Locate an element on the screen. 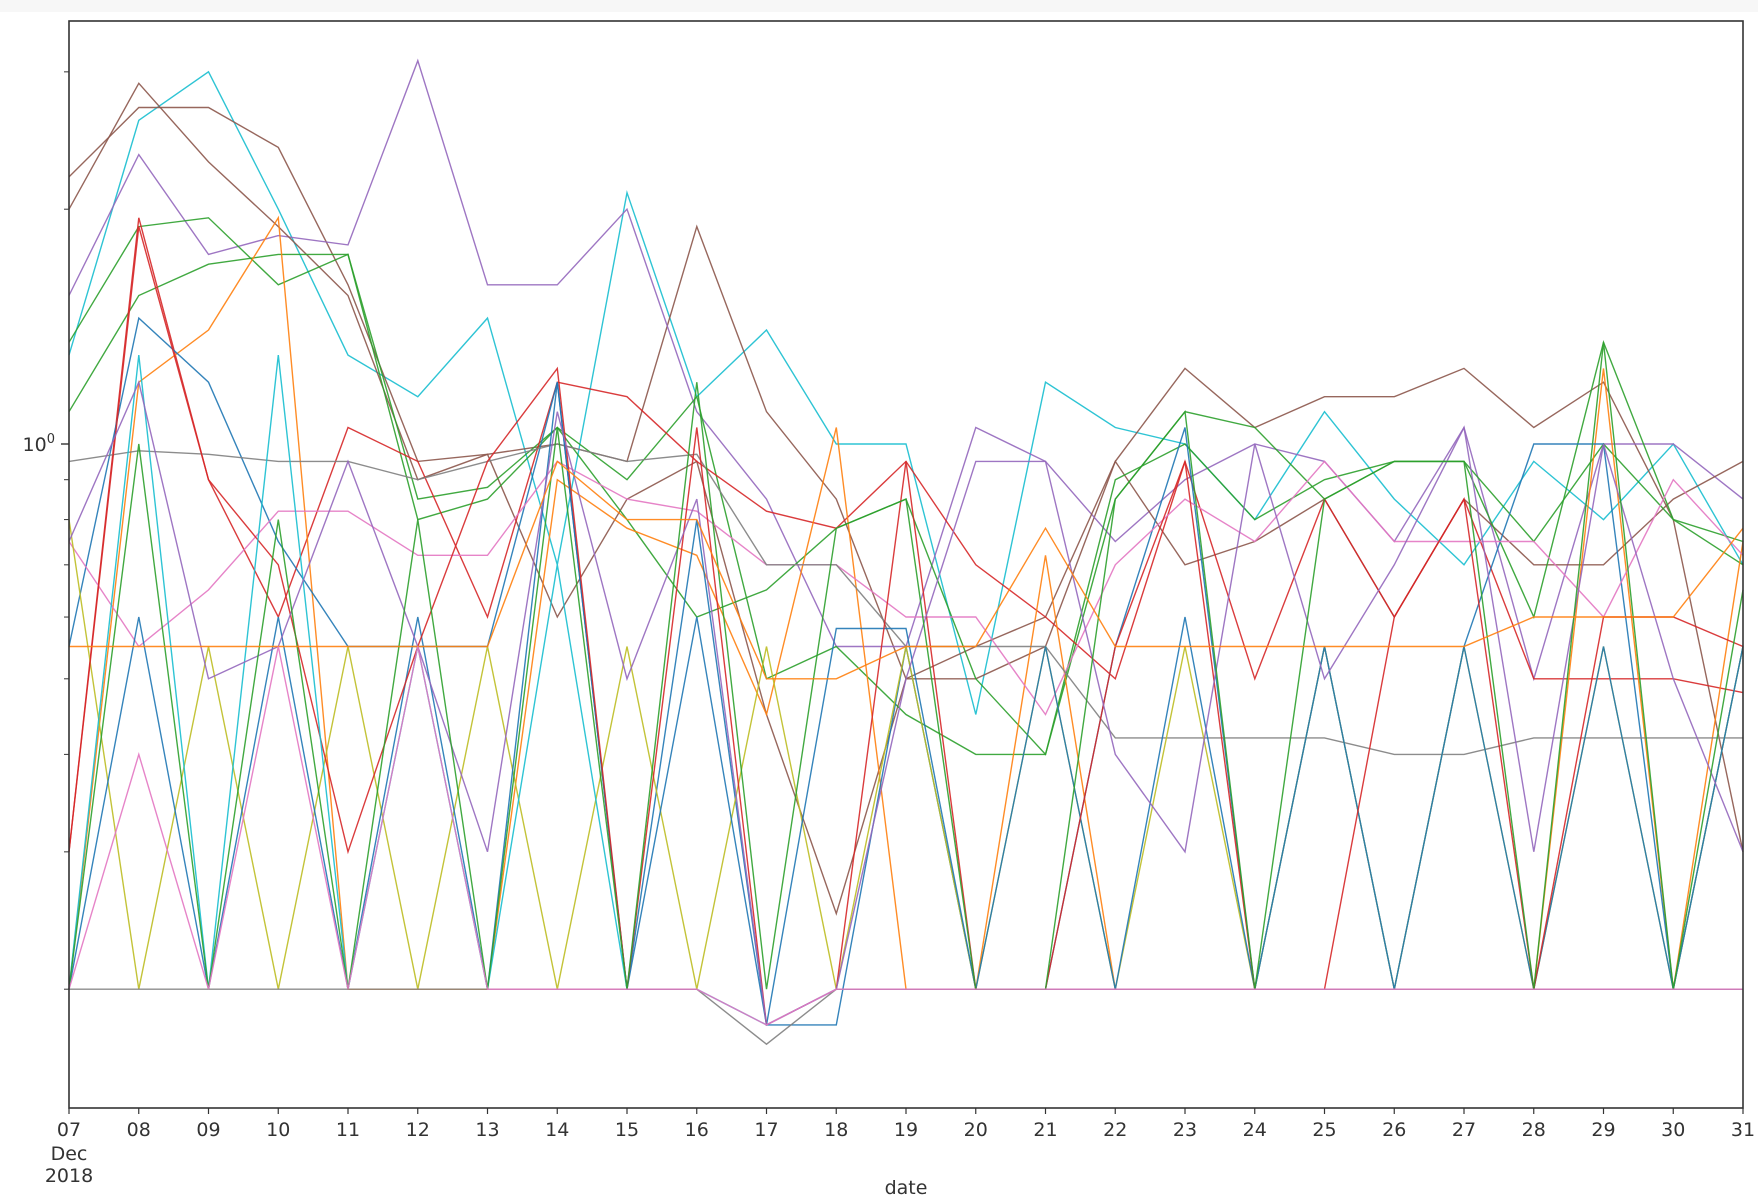 This screenshot has height=1198, width=1758. x-tick-label: 25 is located at coordinates (1324, 1130).